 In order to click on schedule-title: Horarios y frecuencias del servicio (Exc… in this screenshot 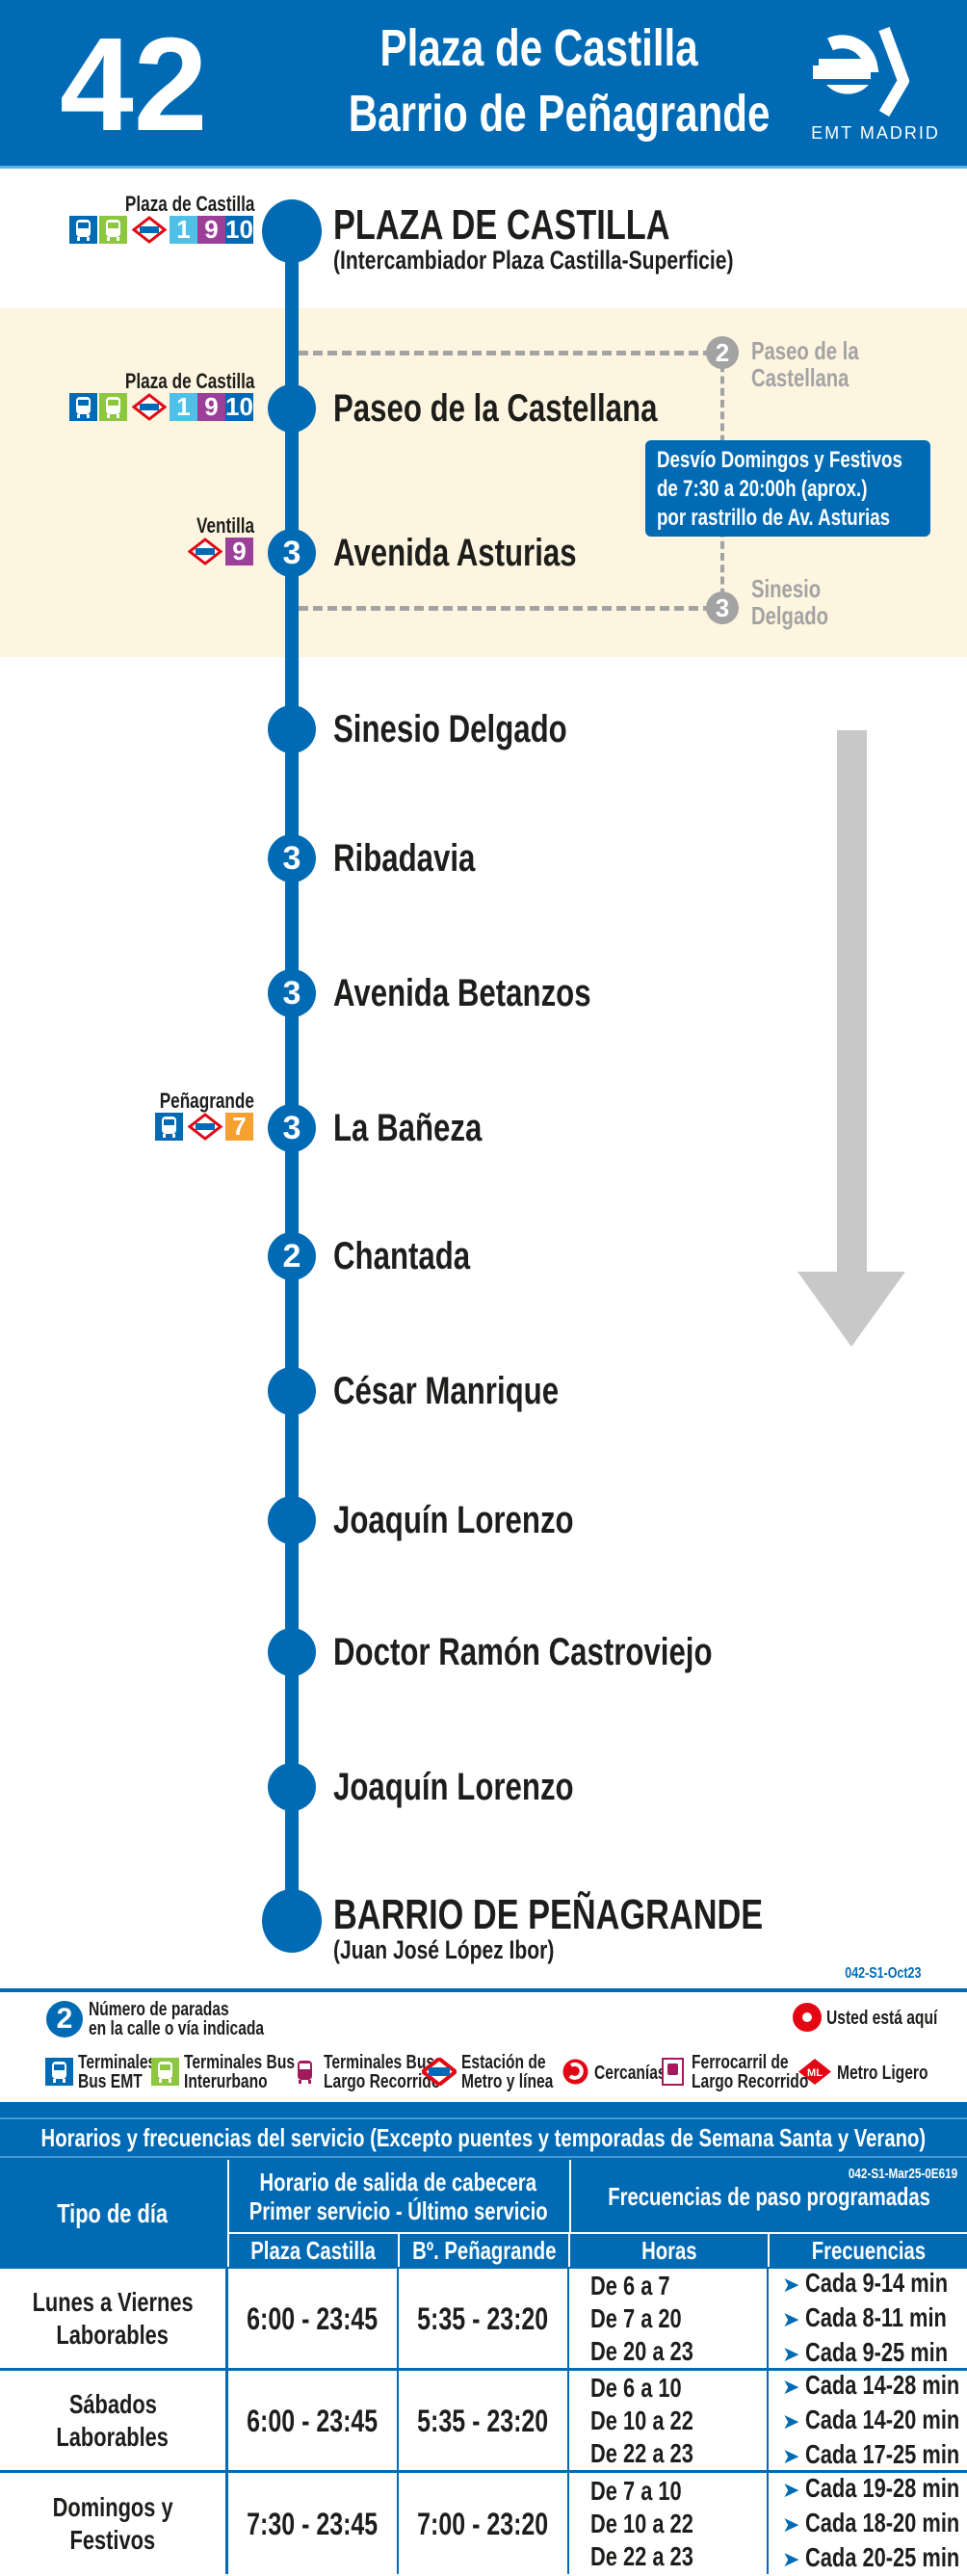, I will do `click(483, 2138)`.